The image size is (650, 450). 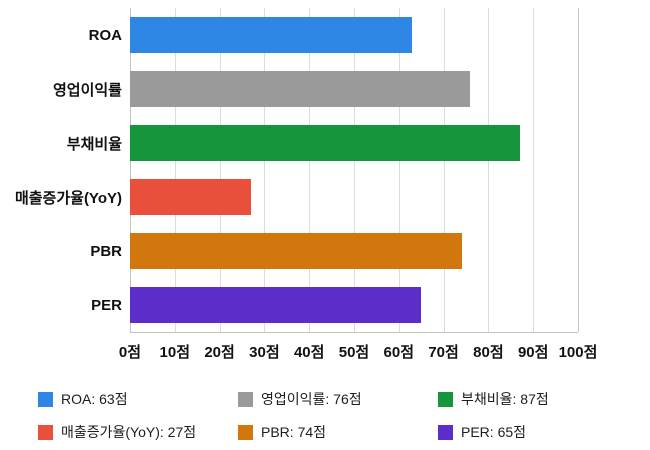 What do you see at coordinates (219, 352) in the screenshot?
I see `x-tick-label: 20점` at bounding box center [219, 352].